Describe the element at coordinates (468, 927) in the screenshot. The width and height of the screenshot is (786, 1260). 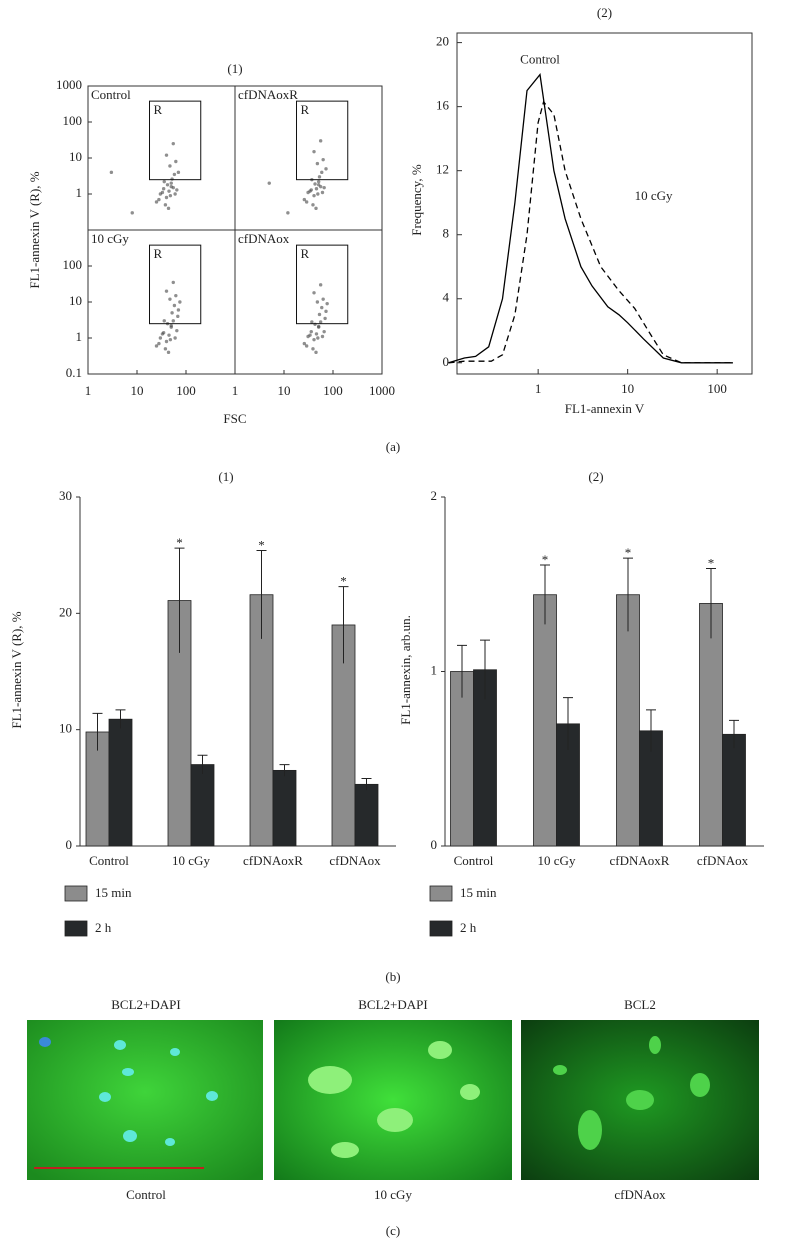
I see `legend-label: 2 h` at that location.